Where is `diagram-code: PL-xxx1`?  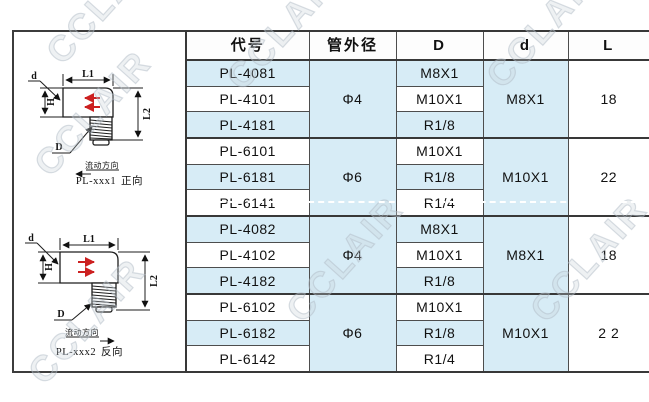
diagram-code: PL-xxx1 is located at coordinates (96, 181).